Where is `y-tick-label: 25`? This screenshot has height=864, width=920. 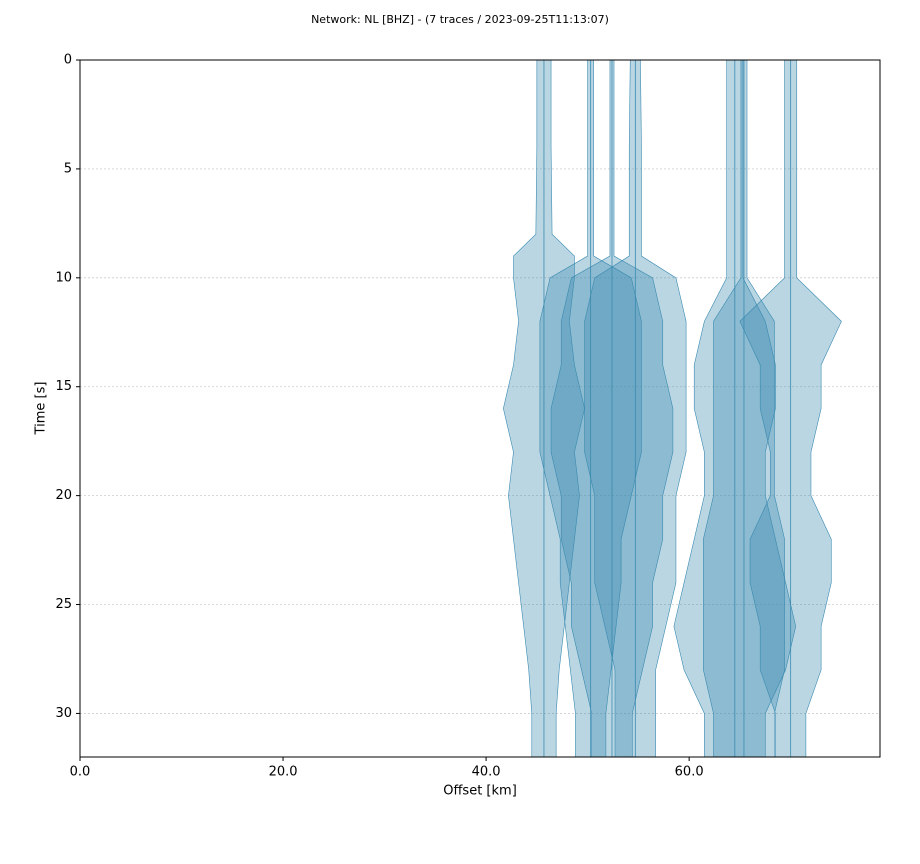
y-tick-label: 25 is located at coordinates (63, 604).